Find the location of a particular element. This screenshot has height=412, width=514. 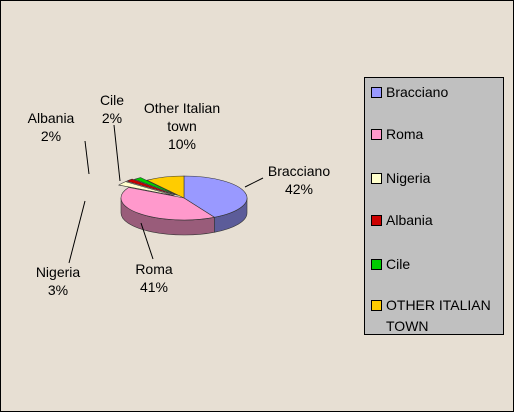

data-label: Bracciano 42% is located at coordinates (299, 180).